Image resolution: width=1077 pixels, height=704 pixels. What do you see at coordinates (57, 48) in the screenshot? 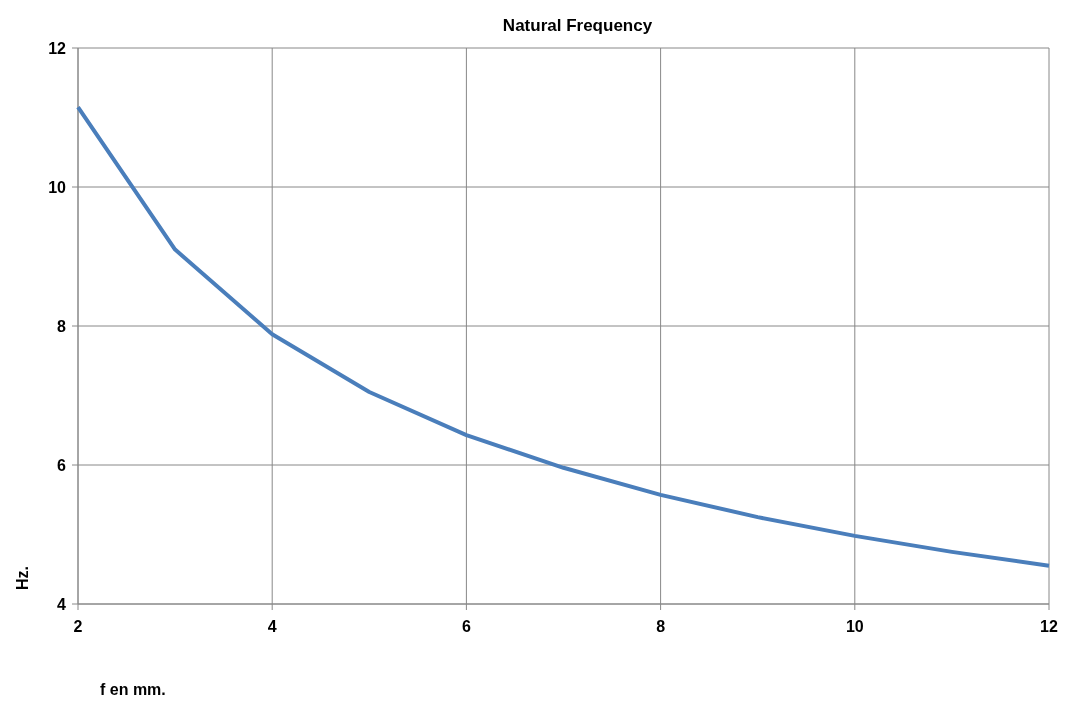
I see `y-tick-label: 12` at bounding box center [57, 48].